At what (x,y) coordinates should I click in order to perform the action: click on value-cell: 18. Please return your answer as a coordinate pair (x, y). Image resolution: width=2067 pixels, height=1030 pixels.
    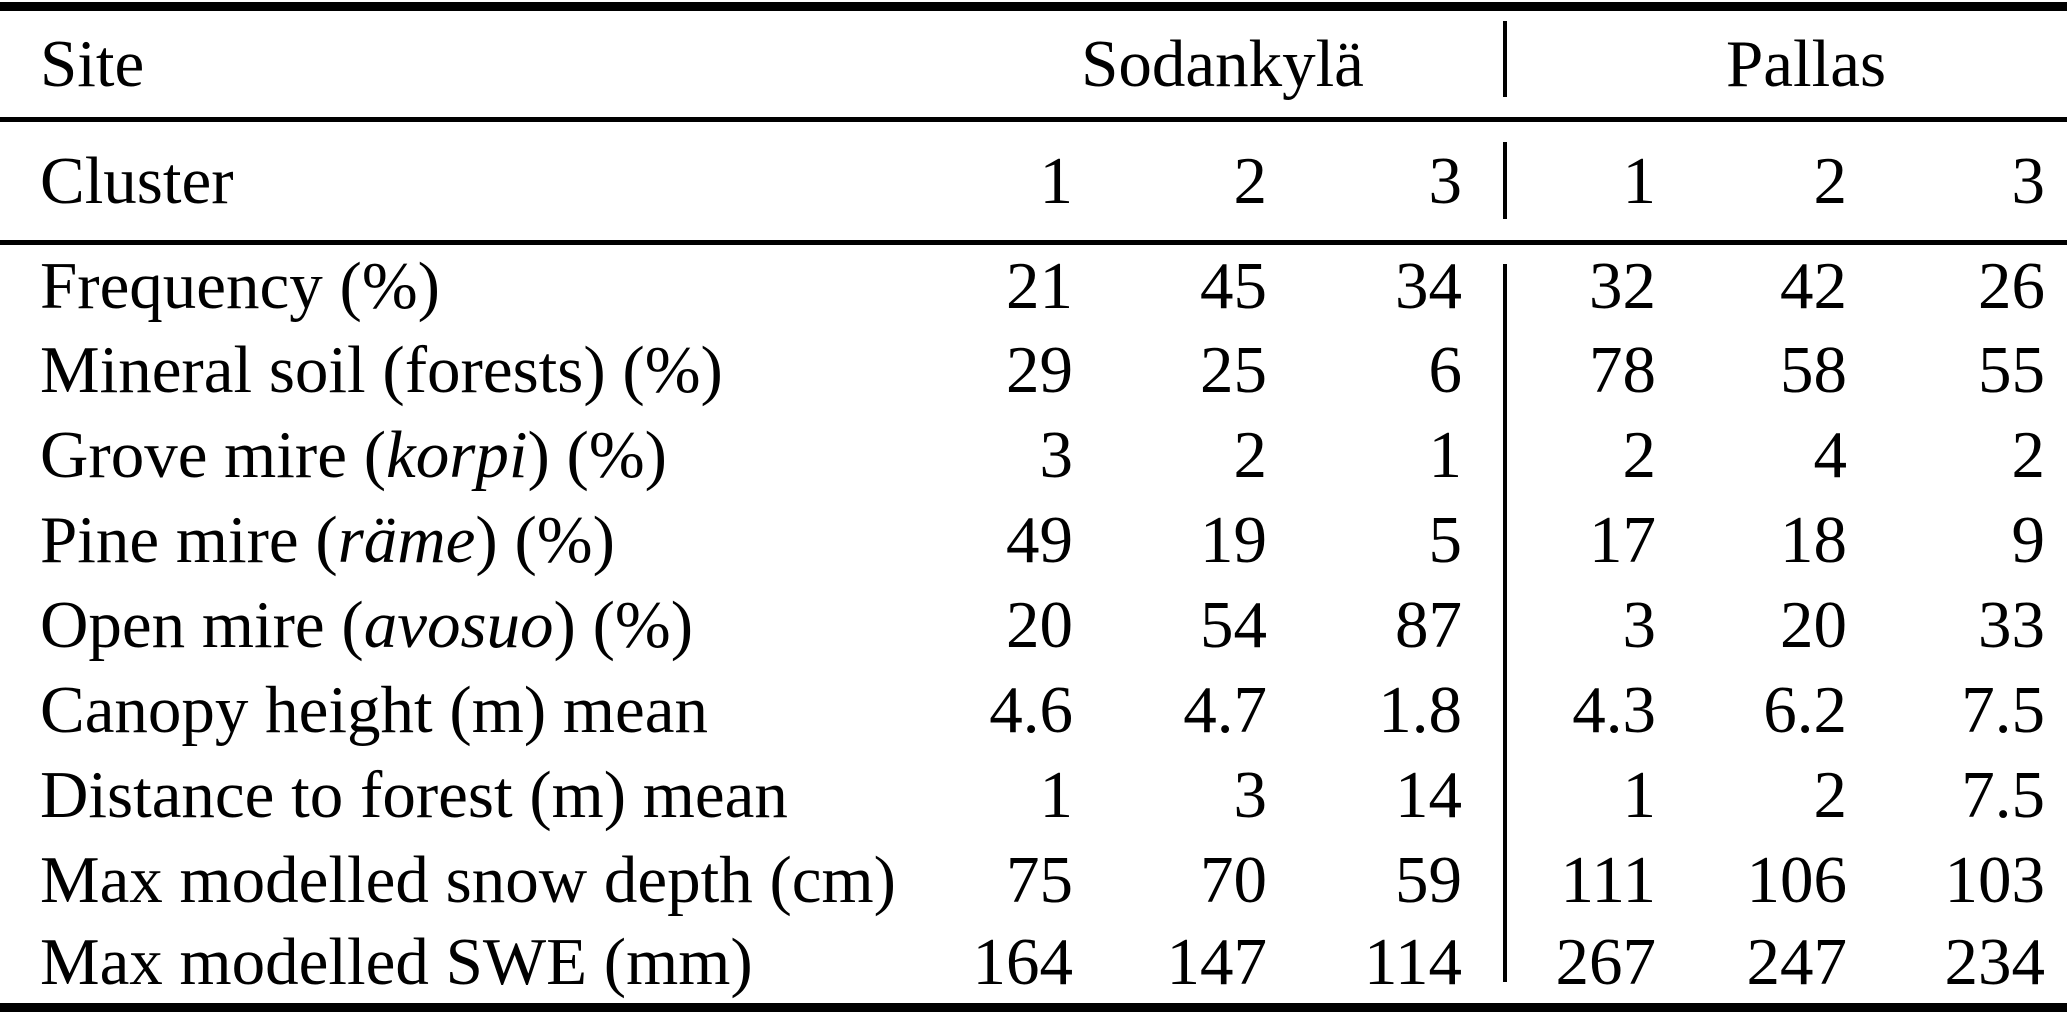
    Looking at the image, I should click on (1813, 539).